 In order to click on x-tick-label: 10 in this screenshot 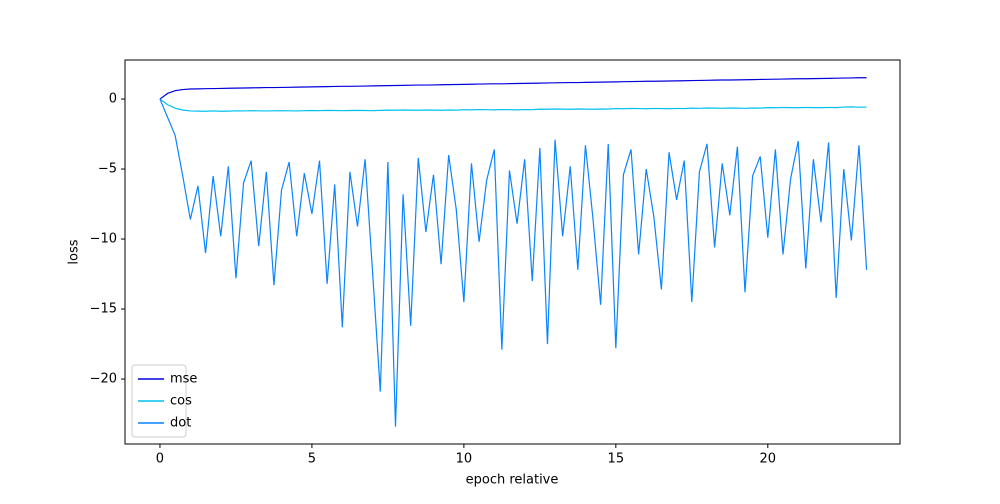, I will do `click(464, 459)`.